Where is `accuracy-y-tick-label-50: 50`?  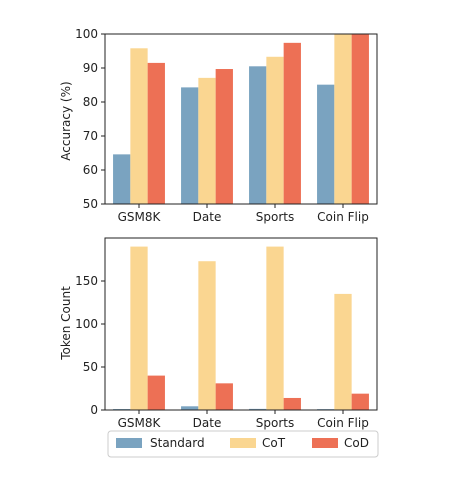 accuracy-y-tick-label-50: 50 is located at coordinates (90, 204).